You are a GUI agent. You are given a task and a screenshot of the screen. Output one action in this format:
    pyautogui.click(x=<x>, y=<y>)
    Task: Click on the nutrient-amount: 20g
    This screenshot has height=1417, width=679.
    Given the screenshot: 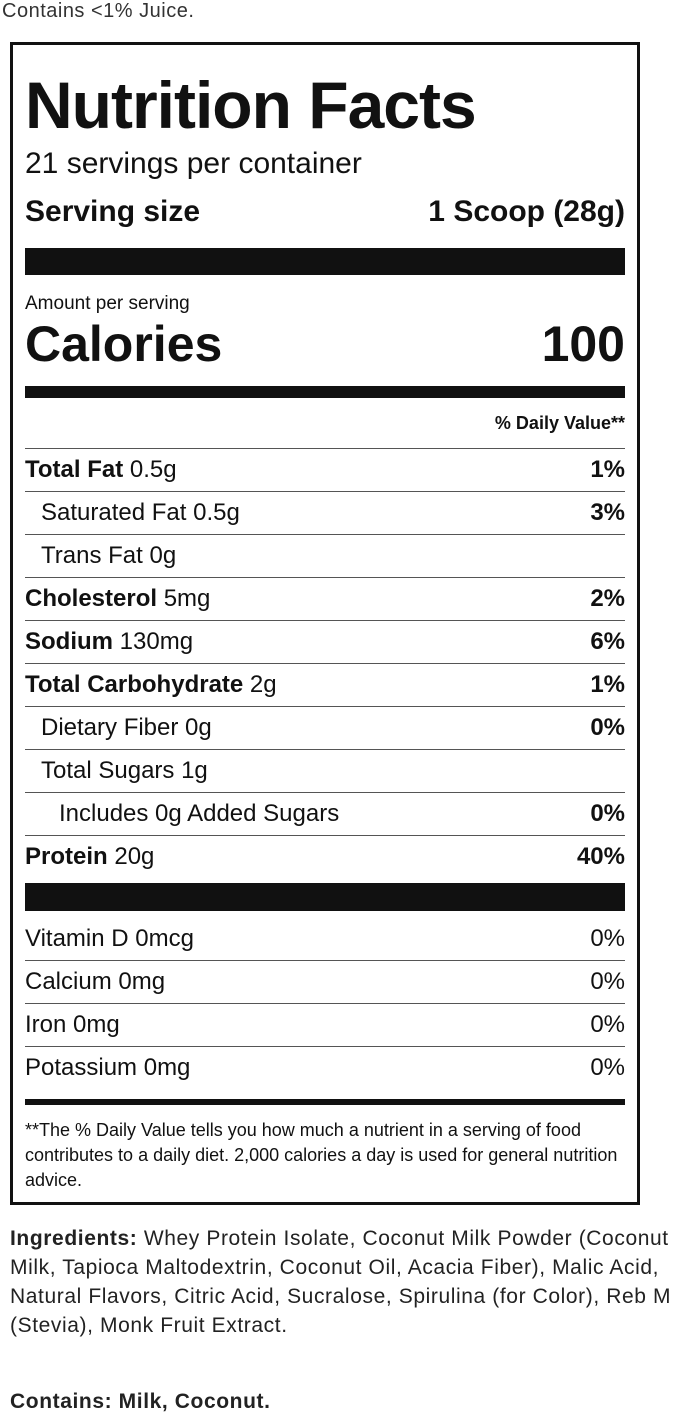 What is the action you would take?
    pyautogui.click(x=134, y=856)
    